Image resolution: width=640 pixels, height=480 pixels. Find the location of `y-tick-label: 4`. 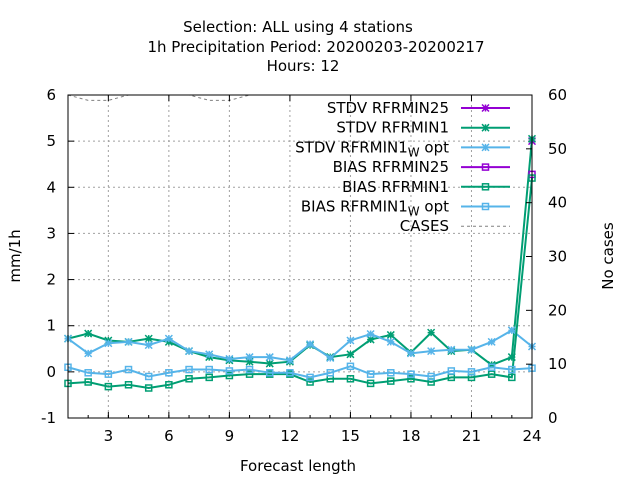

y-tick-label: 4 is located at coordinates (51, 187).